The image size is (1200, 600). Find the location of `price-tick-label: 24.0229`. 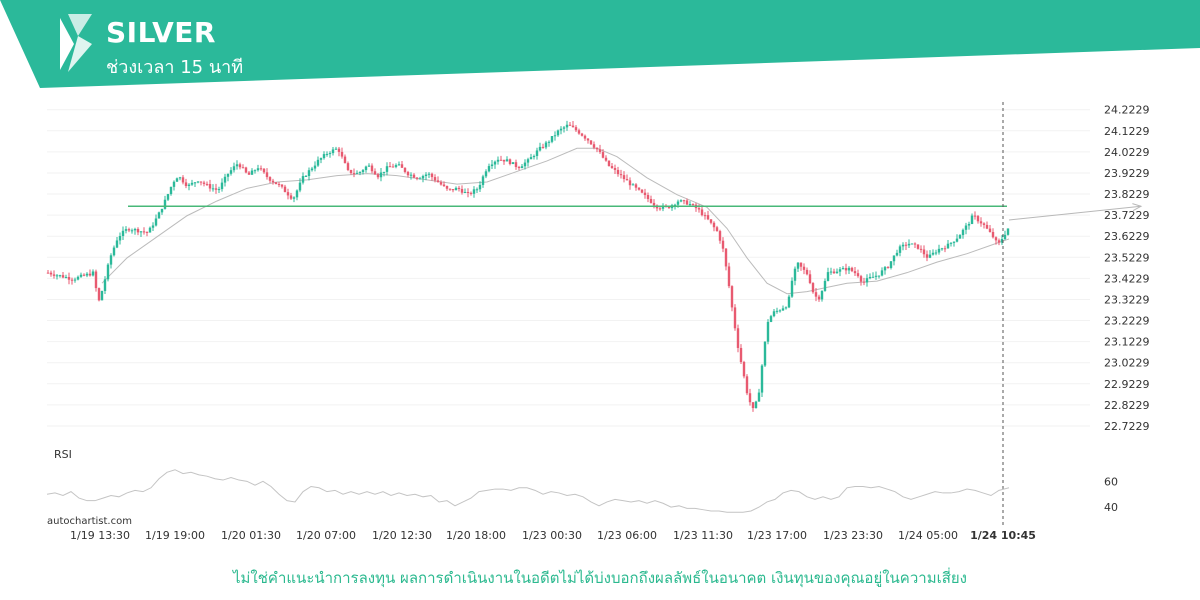

price-tick-label: 24.0229 is located at coordinates (1127, 152).